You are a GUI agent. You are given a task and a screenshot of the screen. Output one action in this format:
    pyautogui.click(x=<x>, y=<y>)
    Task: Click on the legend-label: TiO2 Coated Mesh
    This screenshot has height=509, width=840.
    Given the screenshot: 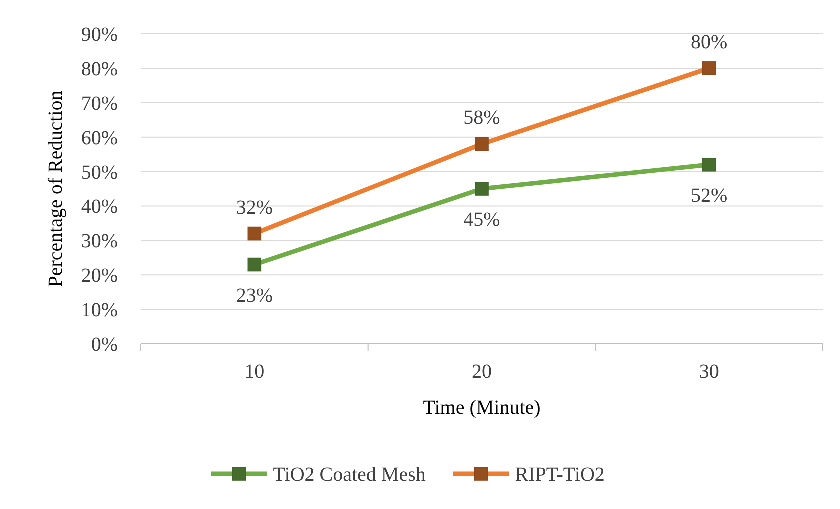 What is the action you would take?
    pyautogui.click(x=349, y=475)
    